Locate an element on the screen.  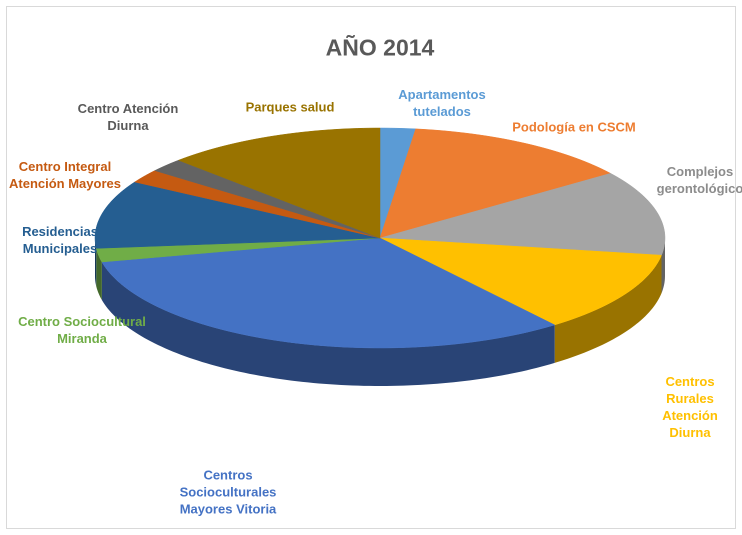
slice-label: Residencias Municipales is located at coordinates (60, 240).